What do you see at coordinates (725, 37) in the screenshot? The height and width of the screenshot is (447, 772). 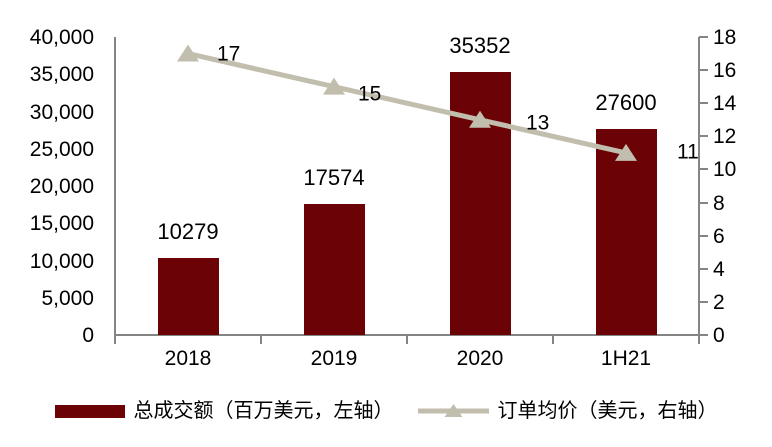 I see `y-axis-right-tick-label: 18` at bounding box center [725, 37].